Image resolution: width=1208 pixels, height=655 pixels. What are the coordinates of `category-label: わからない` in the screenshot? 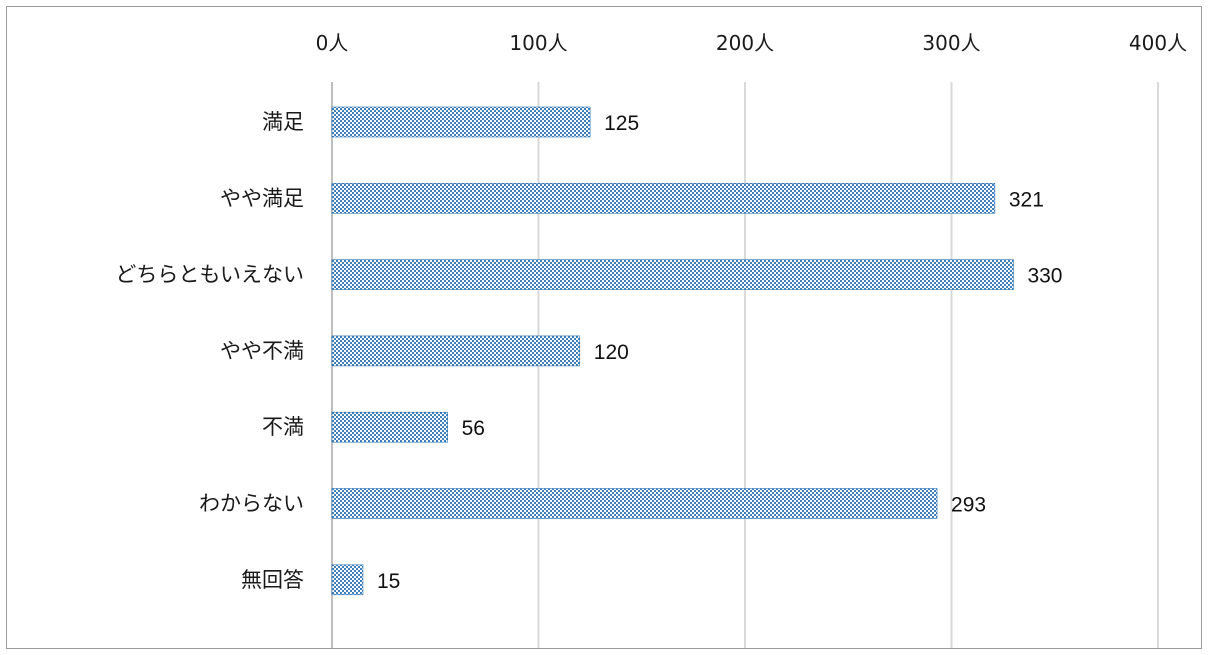 It's located at (251, 504).